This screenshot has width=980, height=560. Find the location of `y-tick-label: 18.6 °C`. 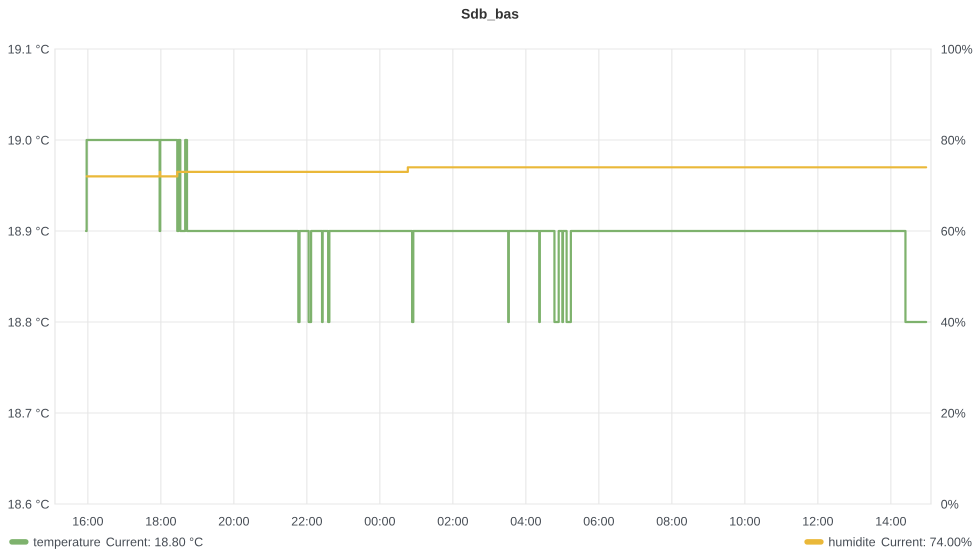

y-tick-label: 18.6 °C is located at coordinates (28, 504).